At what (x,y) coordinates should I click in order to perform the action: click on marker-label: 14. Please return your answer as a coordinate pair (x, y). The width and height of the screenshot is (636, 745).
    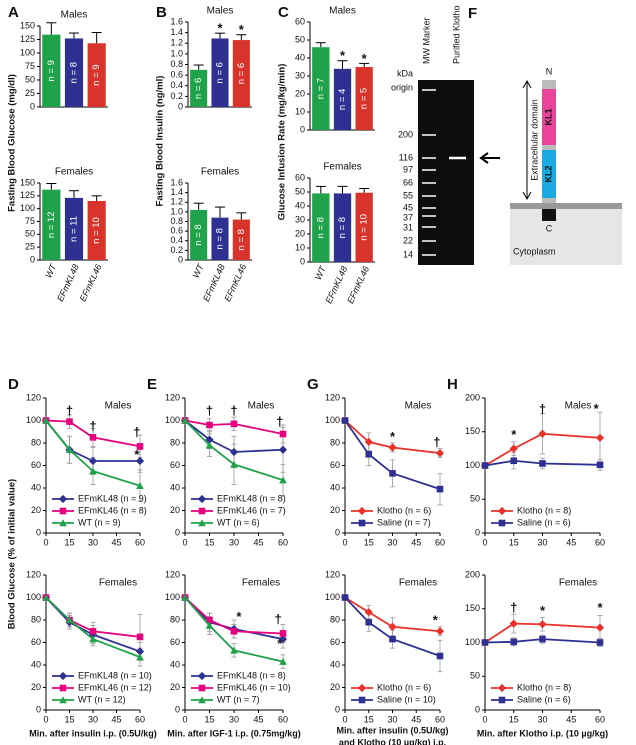
    Looking at the image, I should click on (408, 254).